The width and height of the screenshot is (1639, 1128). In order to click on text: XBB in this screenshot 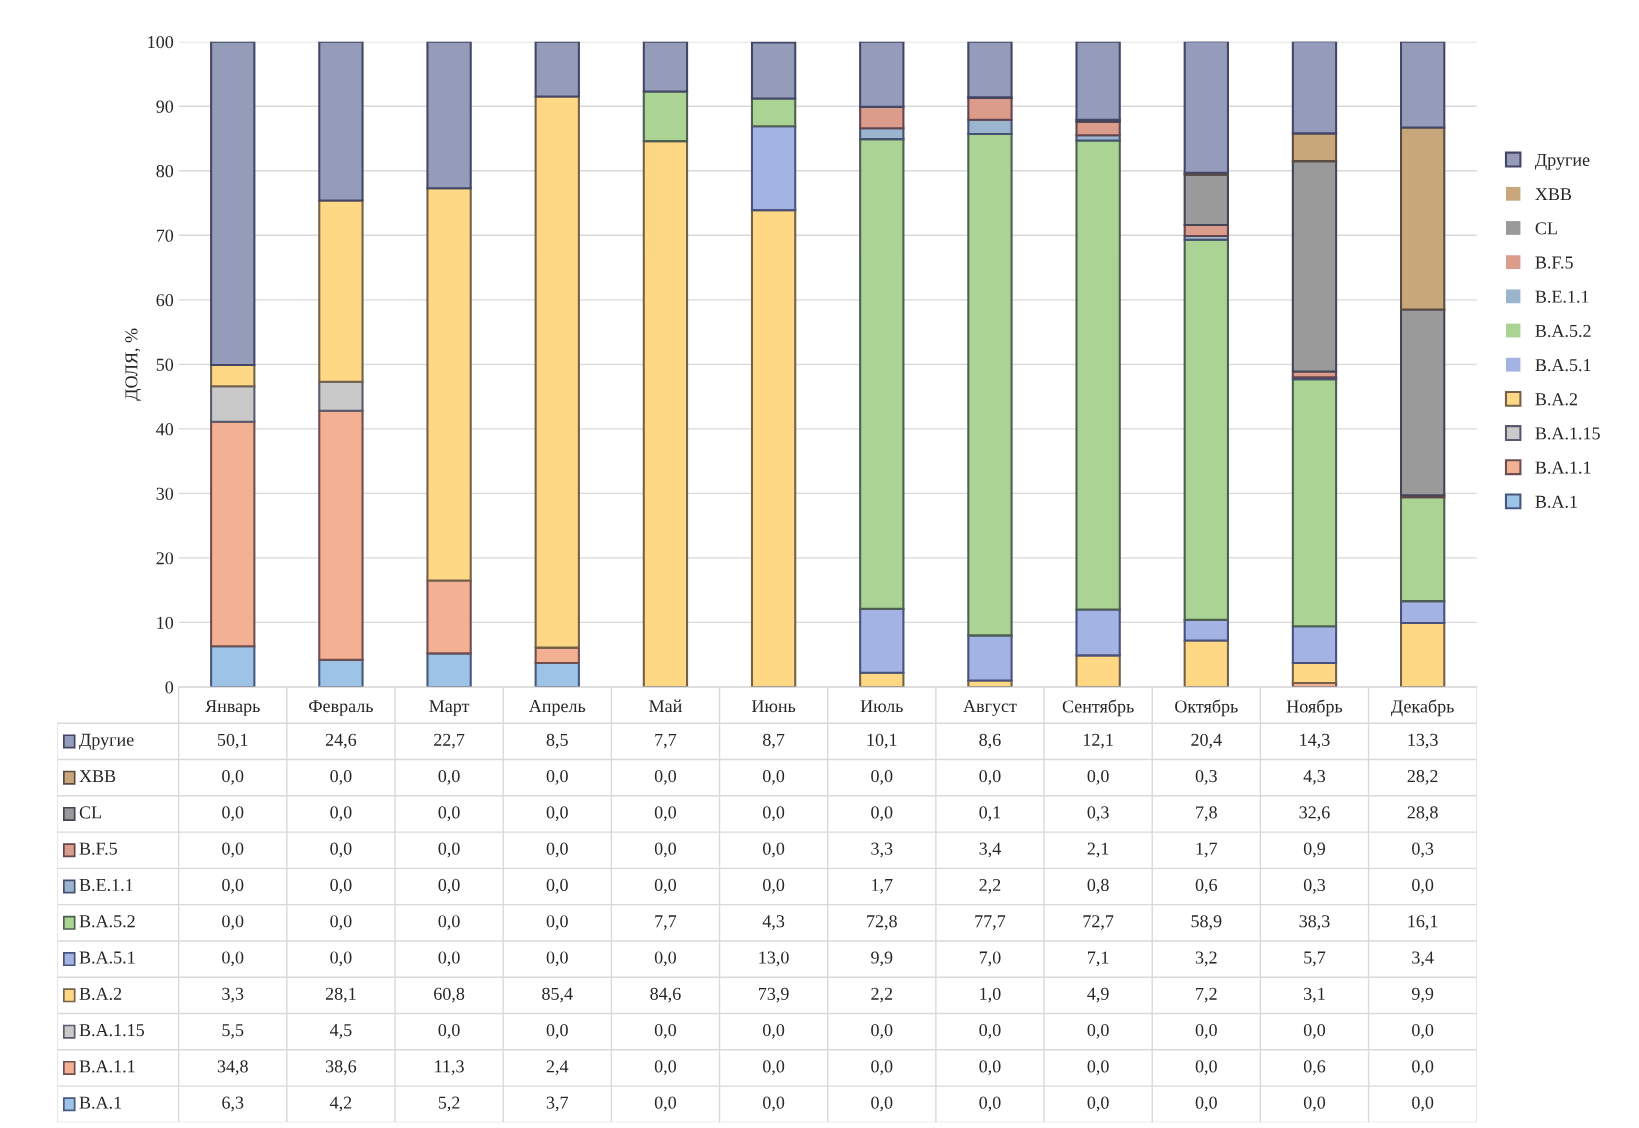, I will do `click(97, 776)`.